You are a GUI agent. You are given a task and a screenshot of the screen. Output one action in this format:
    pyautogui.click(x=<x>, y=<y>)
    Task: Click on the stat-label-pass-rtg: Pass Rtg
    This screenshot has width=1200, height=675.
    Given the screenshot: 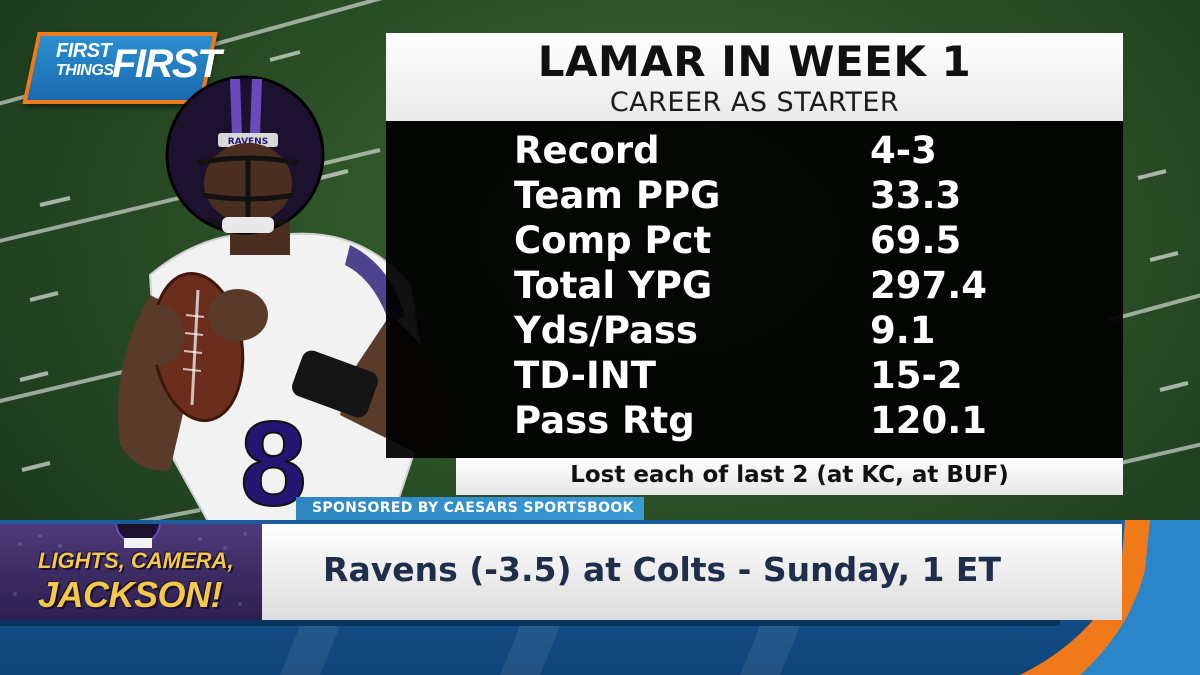 What is the action you would take?
    pyautogui.click(x=604, y=420)
    